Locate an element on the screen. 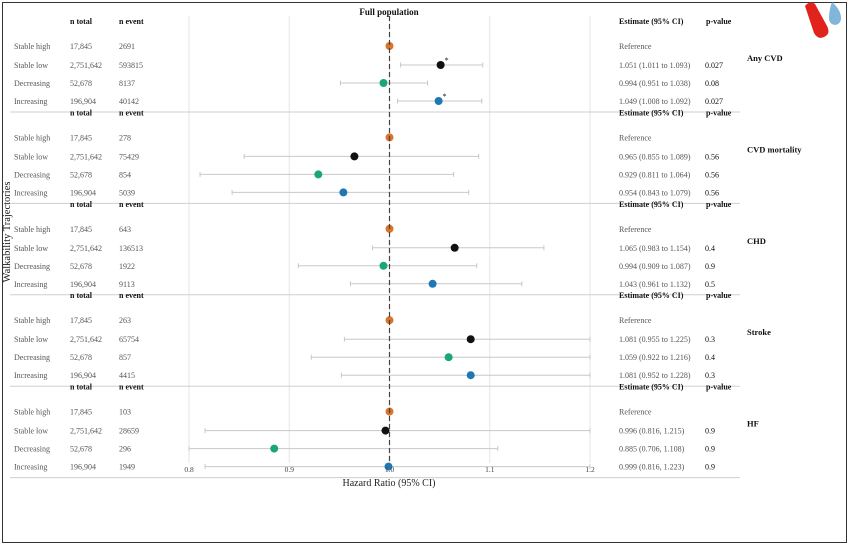 The image size is (851, 545). chart-title: Full population is located at coordinates (388, 12).